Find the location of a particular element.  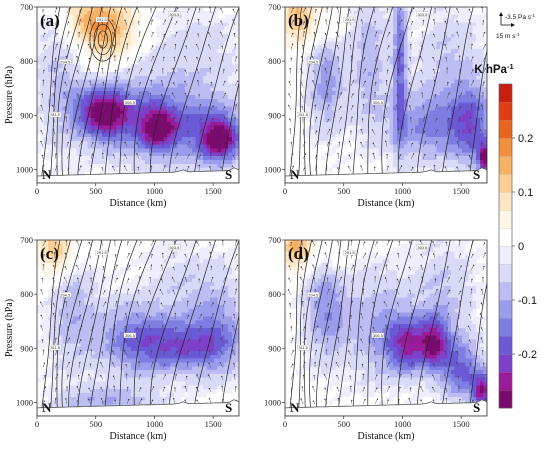

colorbar-tick-label: 0 is located at coordinates (521, 247).